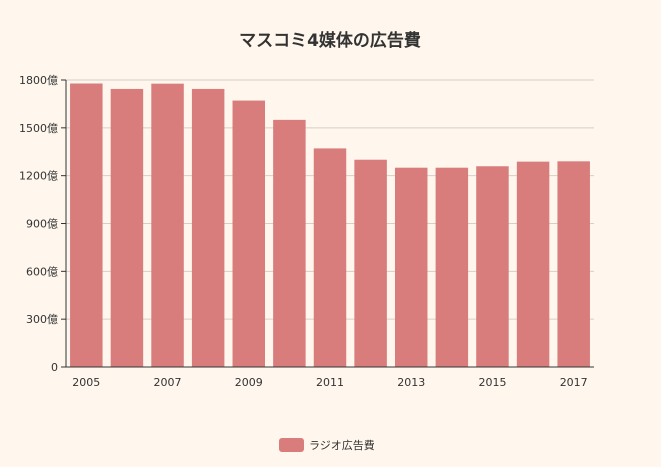 This screenshot has width=661, height=467. I want to click on y-tick-label: 900億, so click(42, 224).